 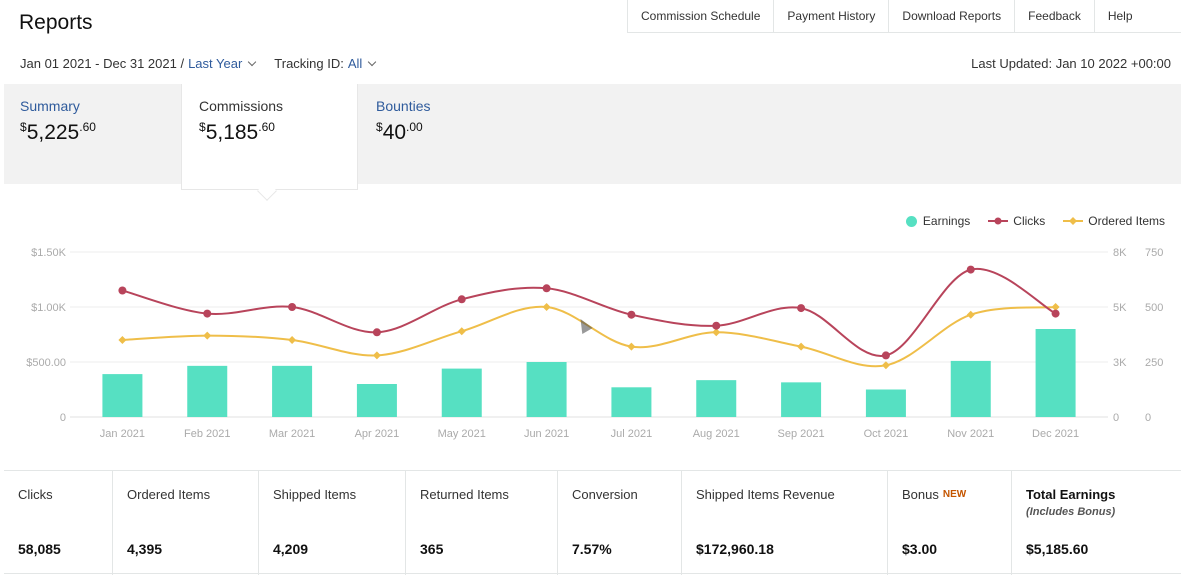 What do you see at coordinates (592, 549) in the screenshot?
I see `stat-value: 7.57%` at bounding box center [592, 549].